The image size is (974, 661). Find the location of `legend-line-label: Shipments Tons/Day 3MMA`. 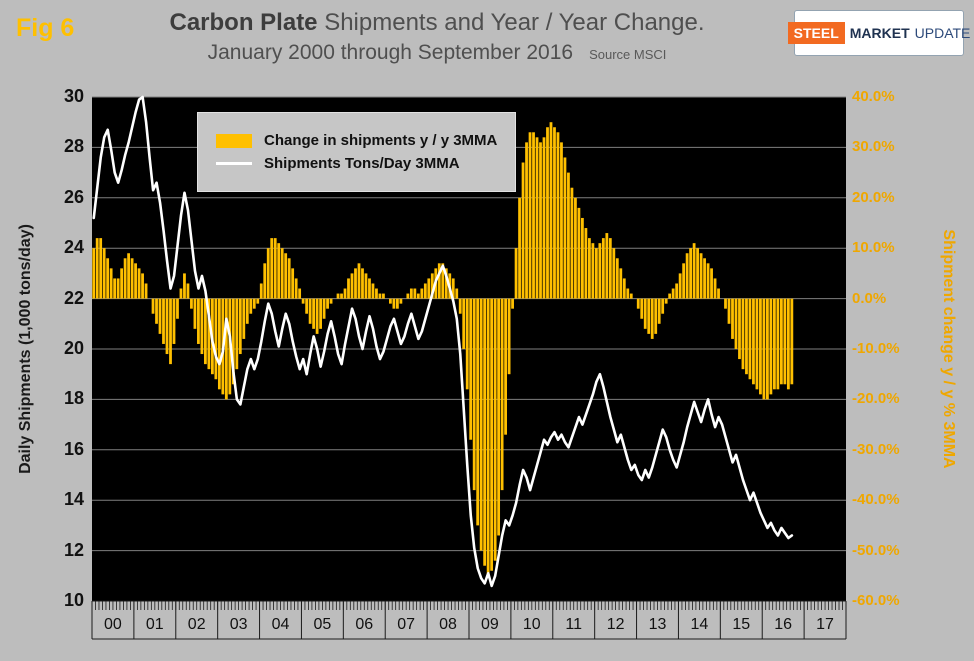

legend-line-label: Shipments Tons/Day 3MMA is located at coordinates (362, 163).